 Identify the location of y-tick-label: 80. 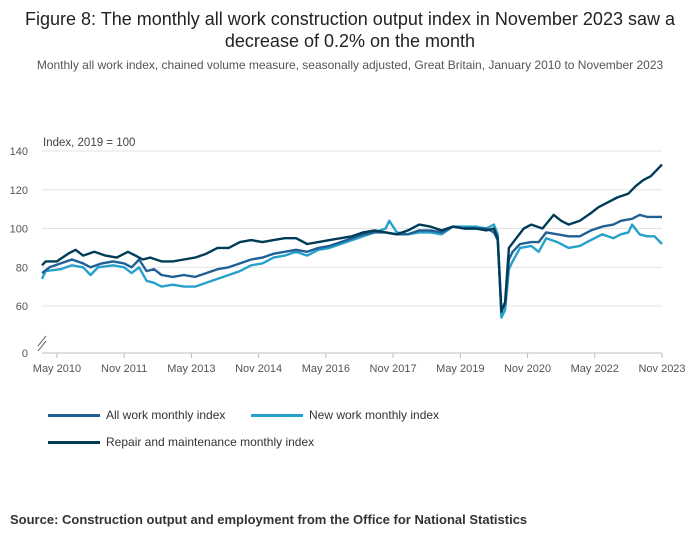
(22, 268).